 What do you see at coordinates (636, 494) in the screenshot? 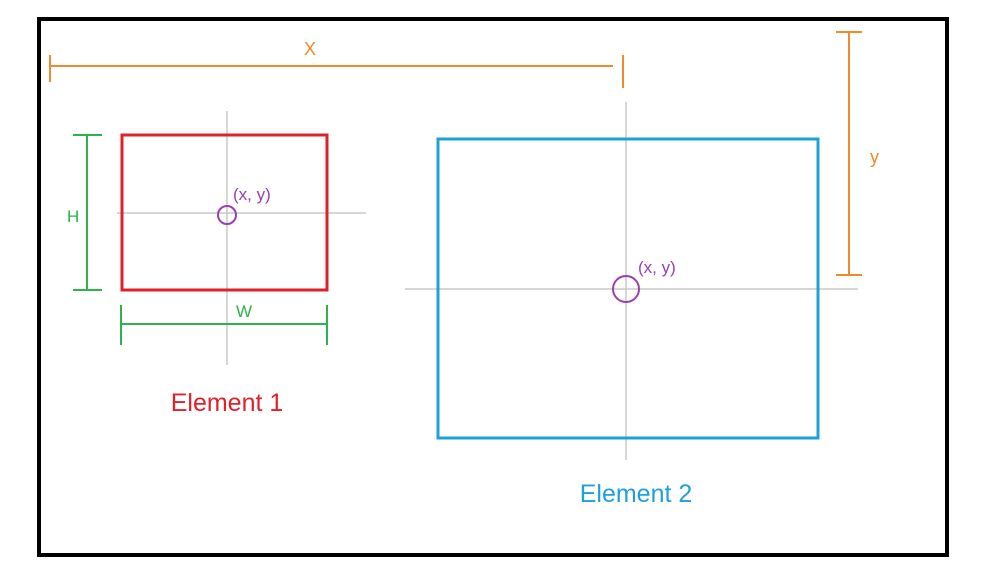
I see `element-2-label: Element 2` at bounding box center [636, 494].